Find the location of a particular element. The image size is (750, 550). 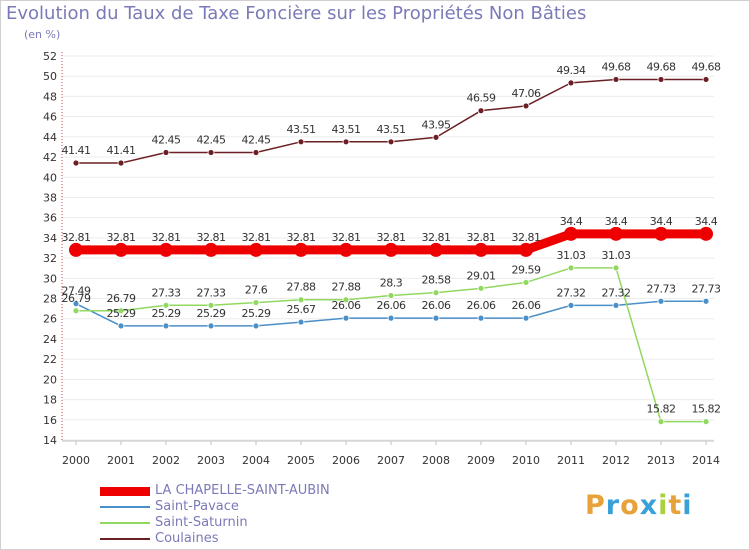

data-label: 28.3 is located at coordinates (391, 282).